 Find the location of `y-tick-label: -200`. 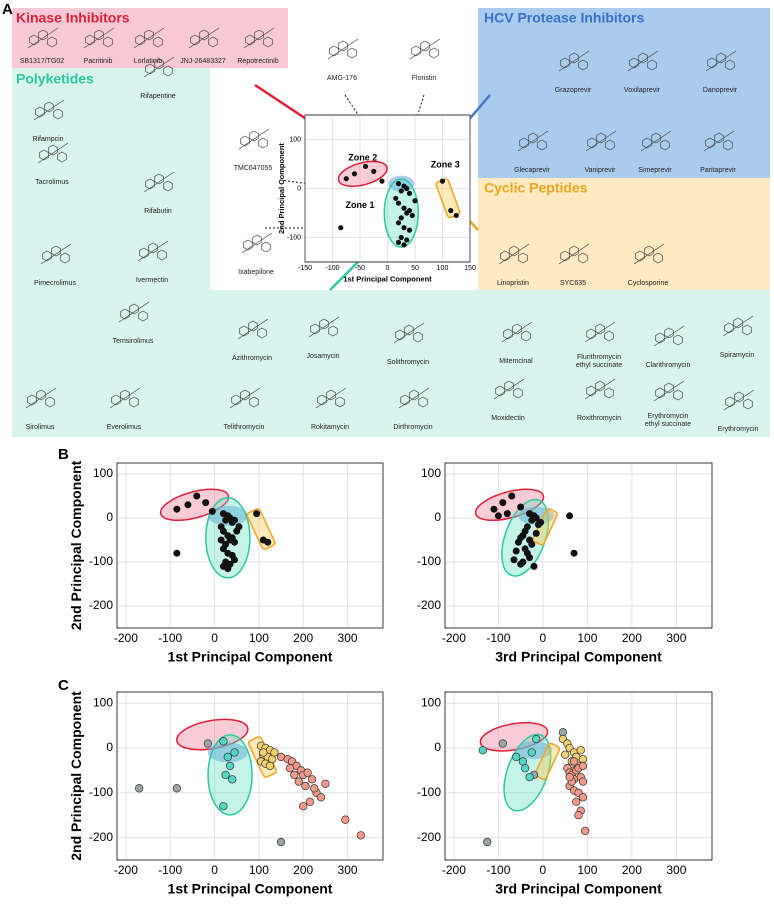

y-tick-label: -200 is located at coordinates (101, 605).